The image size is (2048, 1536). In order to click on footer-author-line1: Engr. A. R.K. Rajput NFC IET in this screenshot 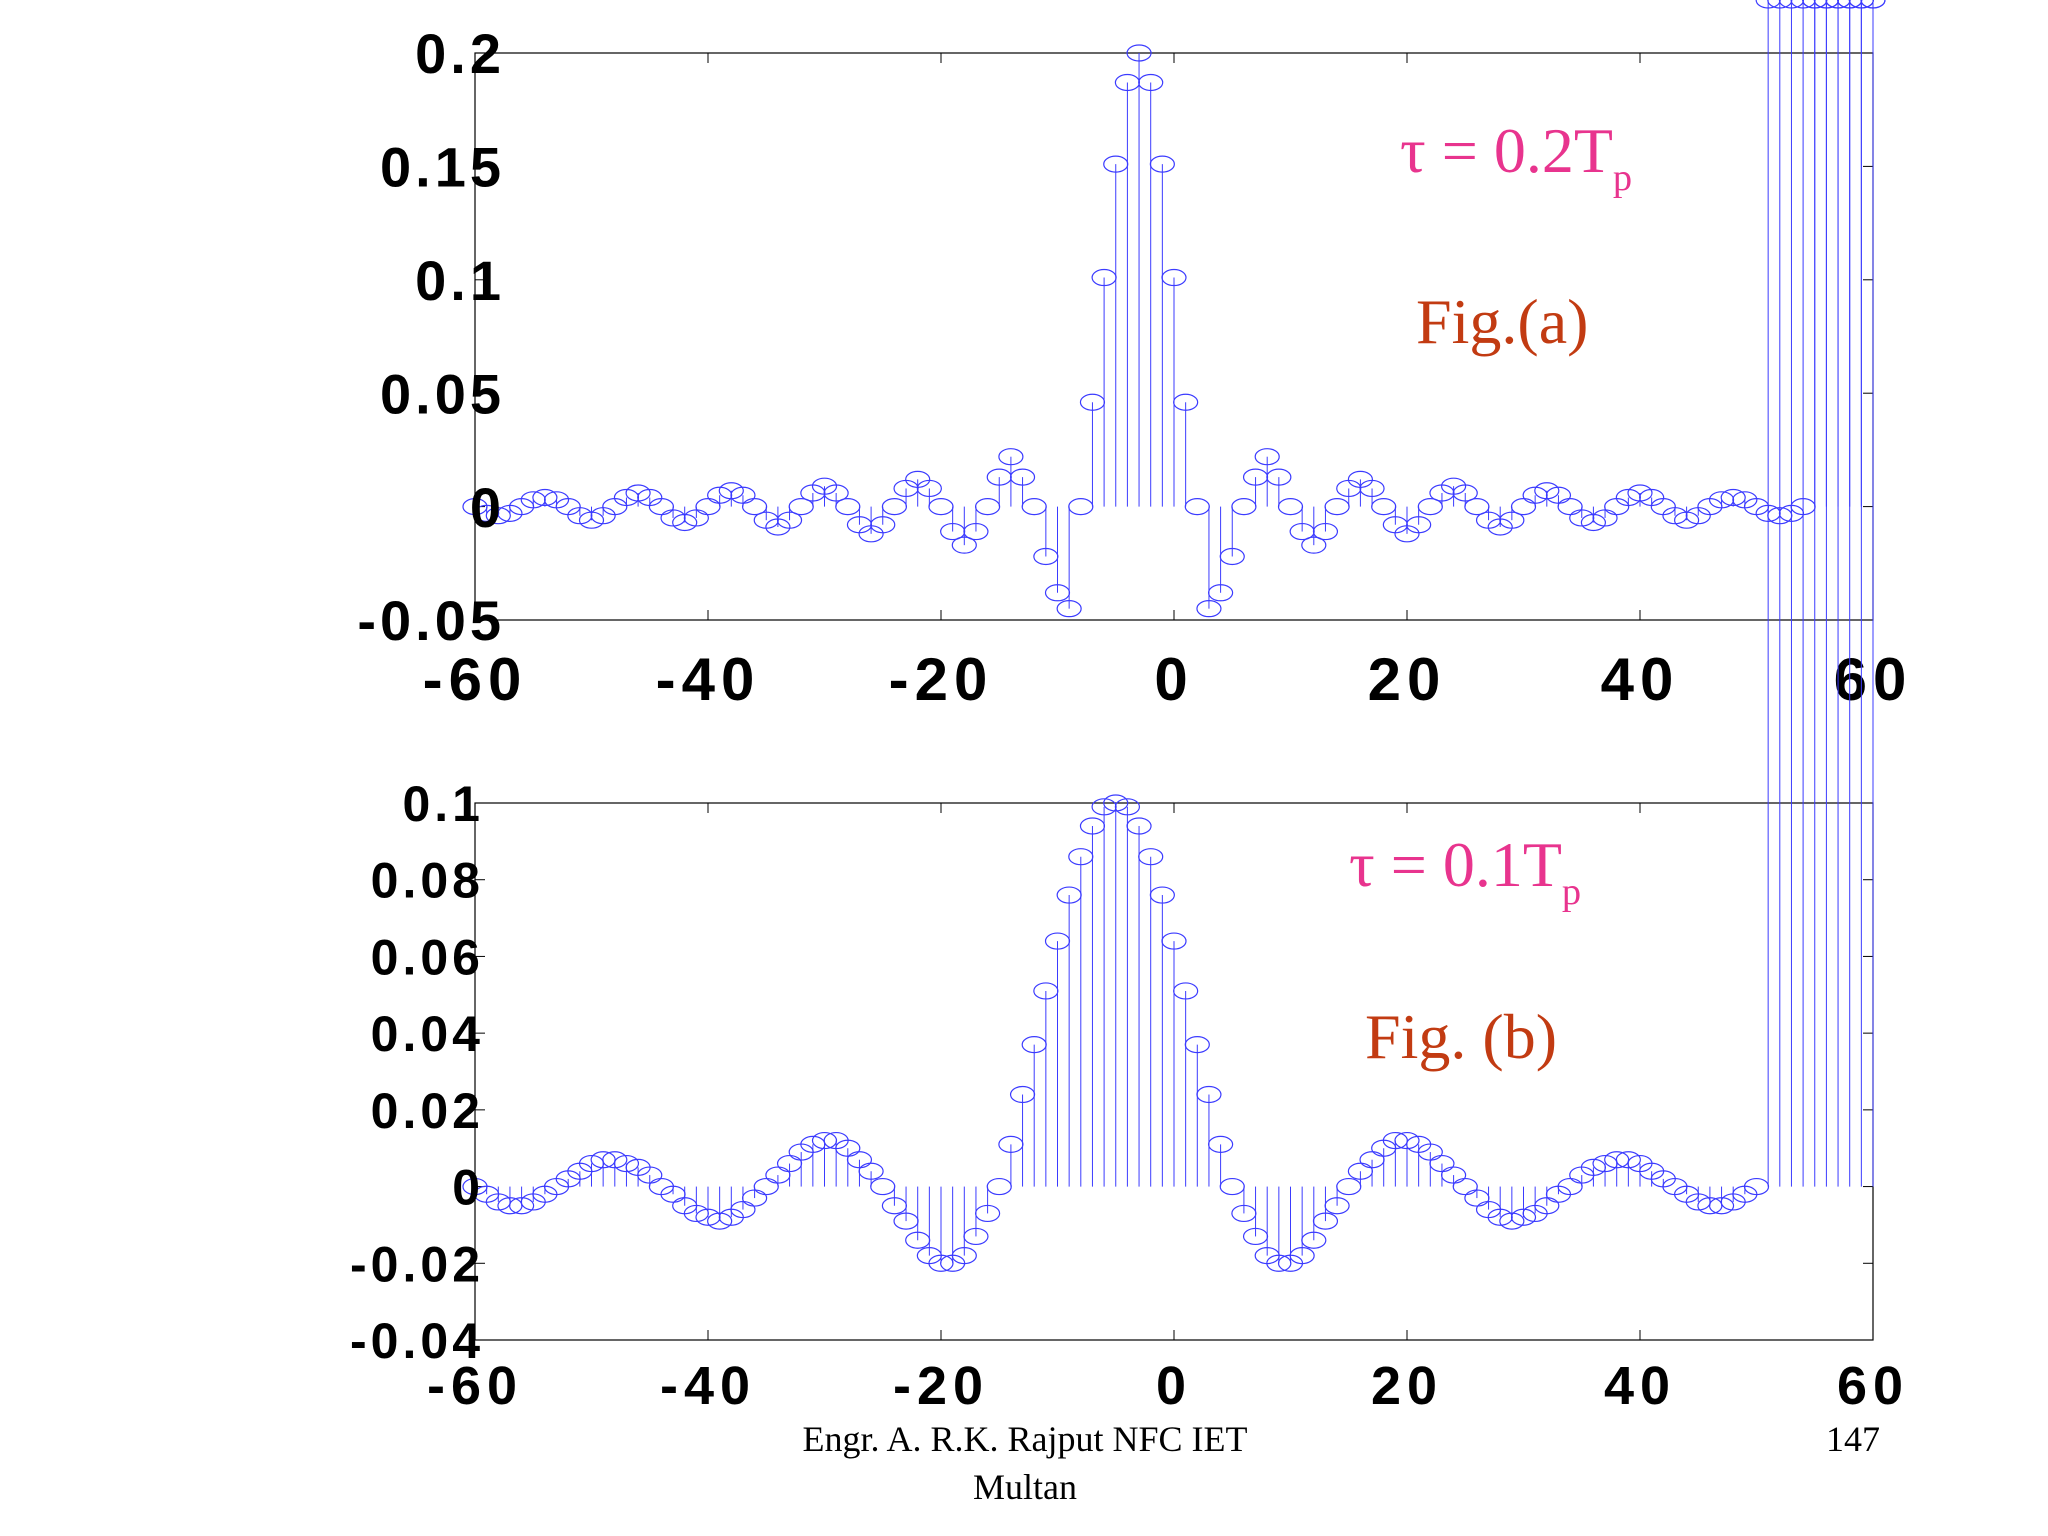, I will do `click(1025, 1439)`.